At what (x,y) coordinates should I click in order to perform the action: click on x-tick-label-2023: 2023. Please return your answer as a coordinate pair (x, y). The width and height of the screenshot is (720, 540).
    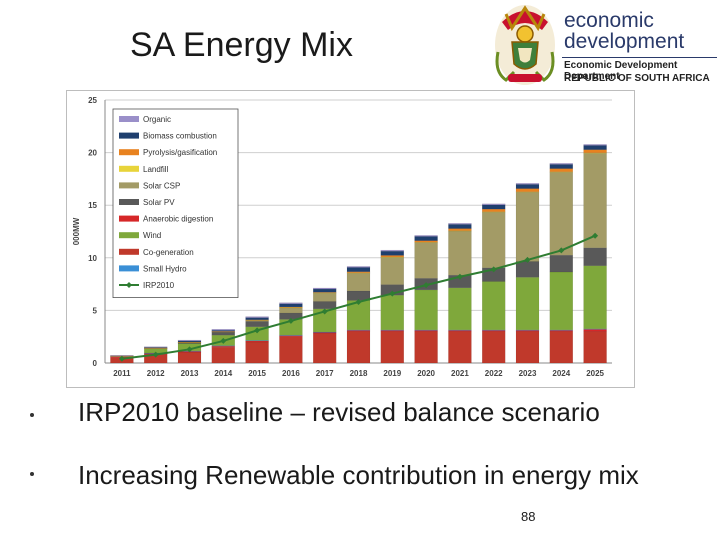
    Looking at the image, I should click on (528, 373).